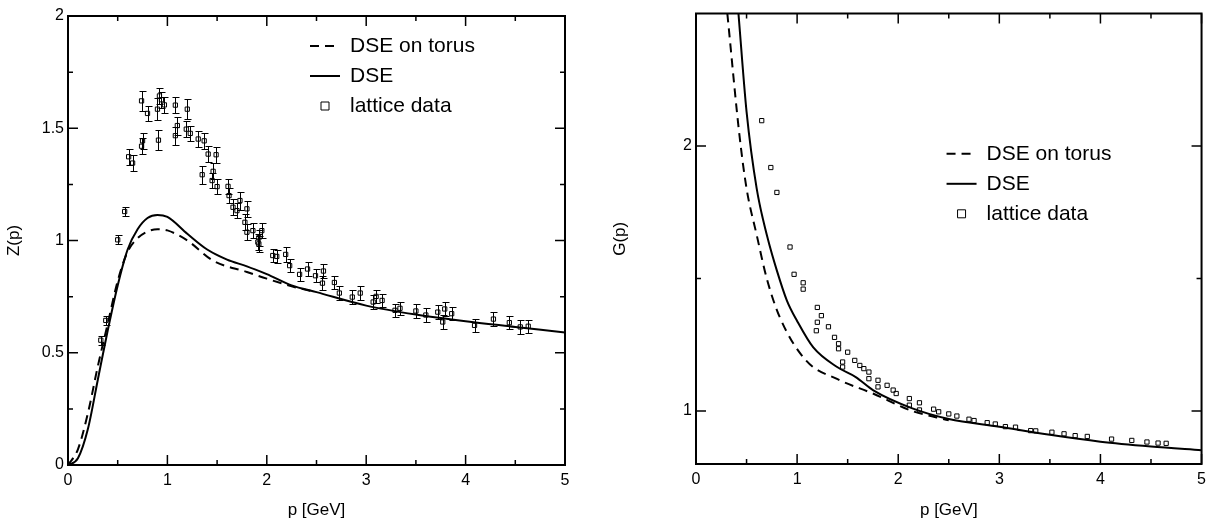 This screenshot has width=1212, height=521. I want to click on y-tick-label: 1, so click(60, 239).